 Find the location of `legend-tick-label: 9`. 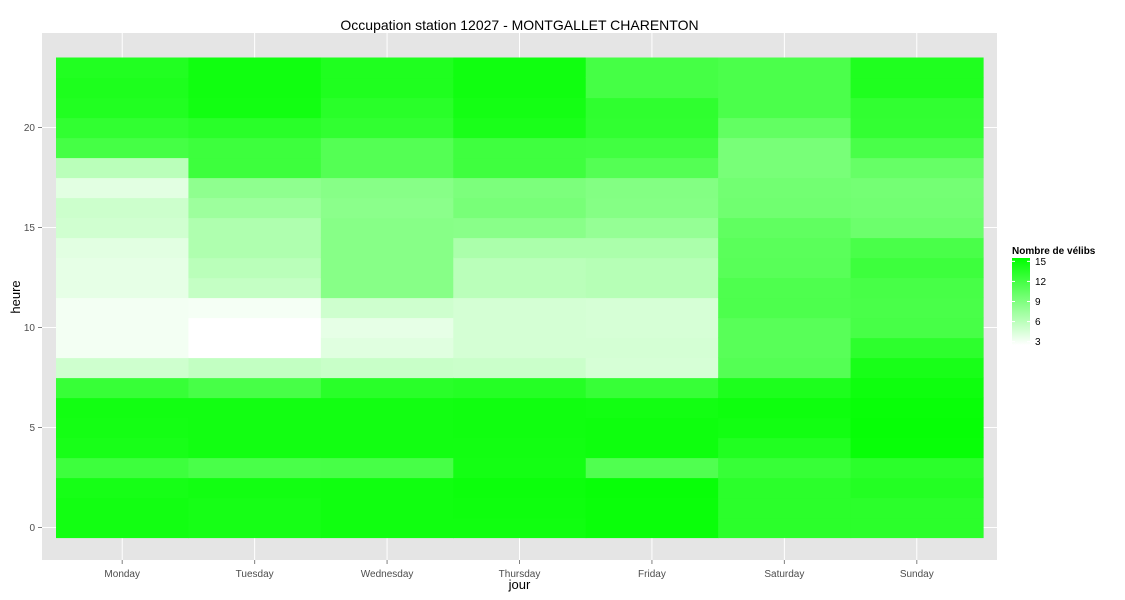

legend-tick-label: 9 is located at coordinates (1038, 302).